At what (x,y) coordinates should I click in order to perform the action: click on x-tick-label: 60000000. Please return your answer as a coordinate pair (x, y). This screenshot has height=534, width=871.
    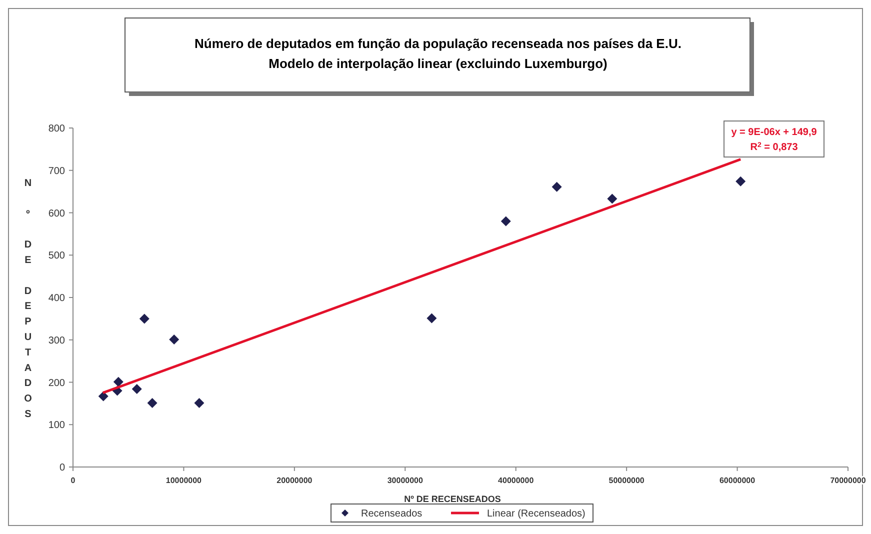
    Looking at the image, I should click on (737, 480).